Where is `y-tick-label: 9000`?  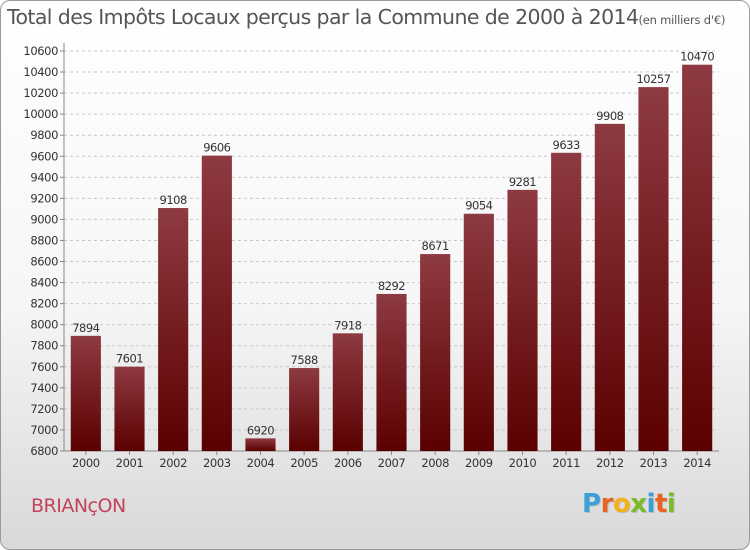
y-tick-label: 9000 is located at coordinates (44, 219).